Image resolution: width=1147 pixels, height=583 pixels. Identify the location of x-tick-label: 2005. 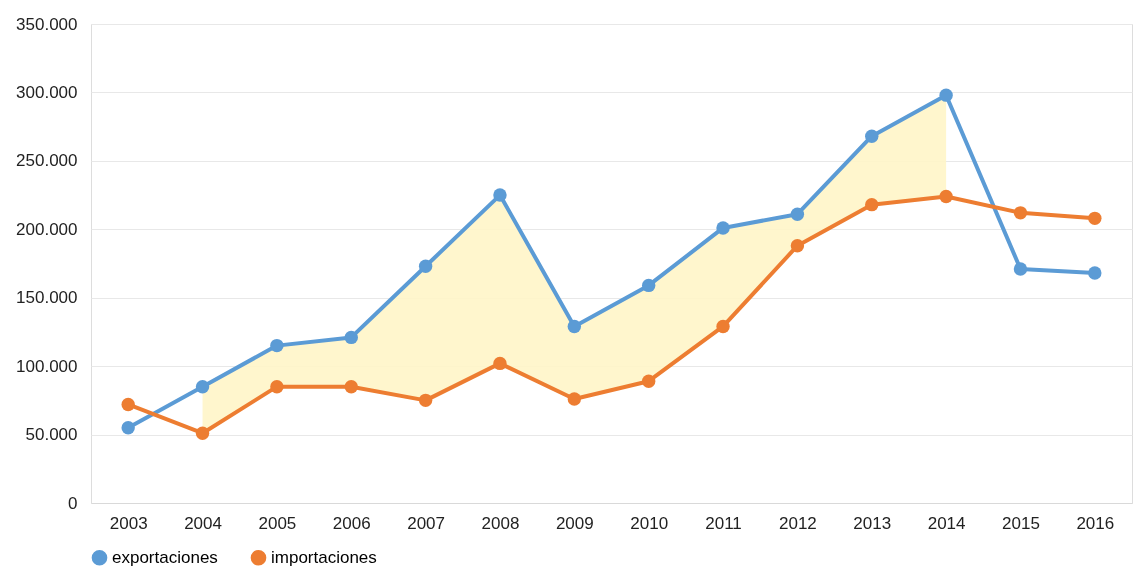
(277, 523).